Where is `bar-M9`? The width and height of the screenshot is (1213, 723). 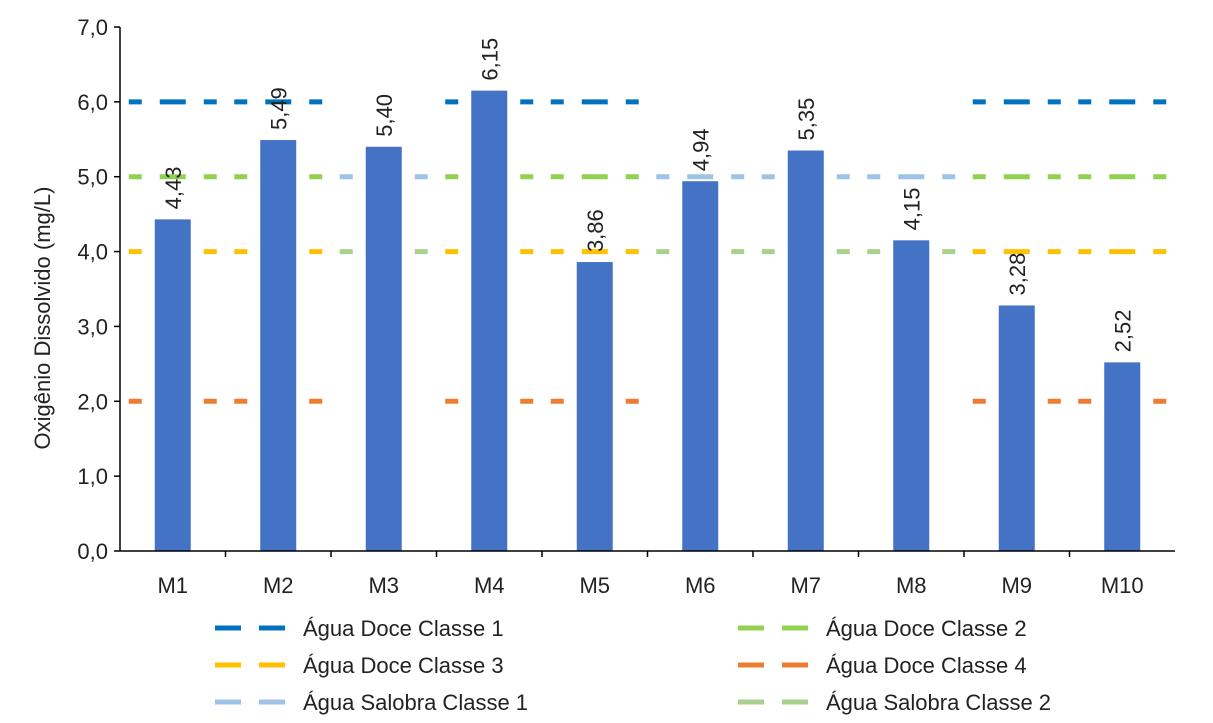
bar-M9 is located at coordinates (1016, 428).